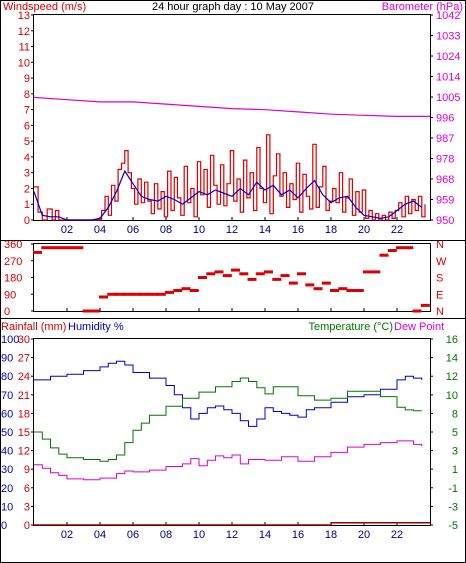  I want to click on humidity-tick-label-40: 40, so click(7, 452).